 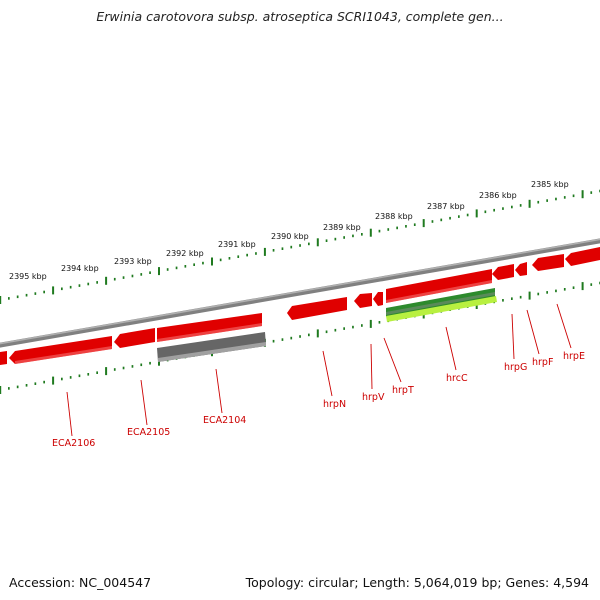 I want to click on gene-label-hrpE: hrpE, so click(x=574, y=356).